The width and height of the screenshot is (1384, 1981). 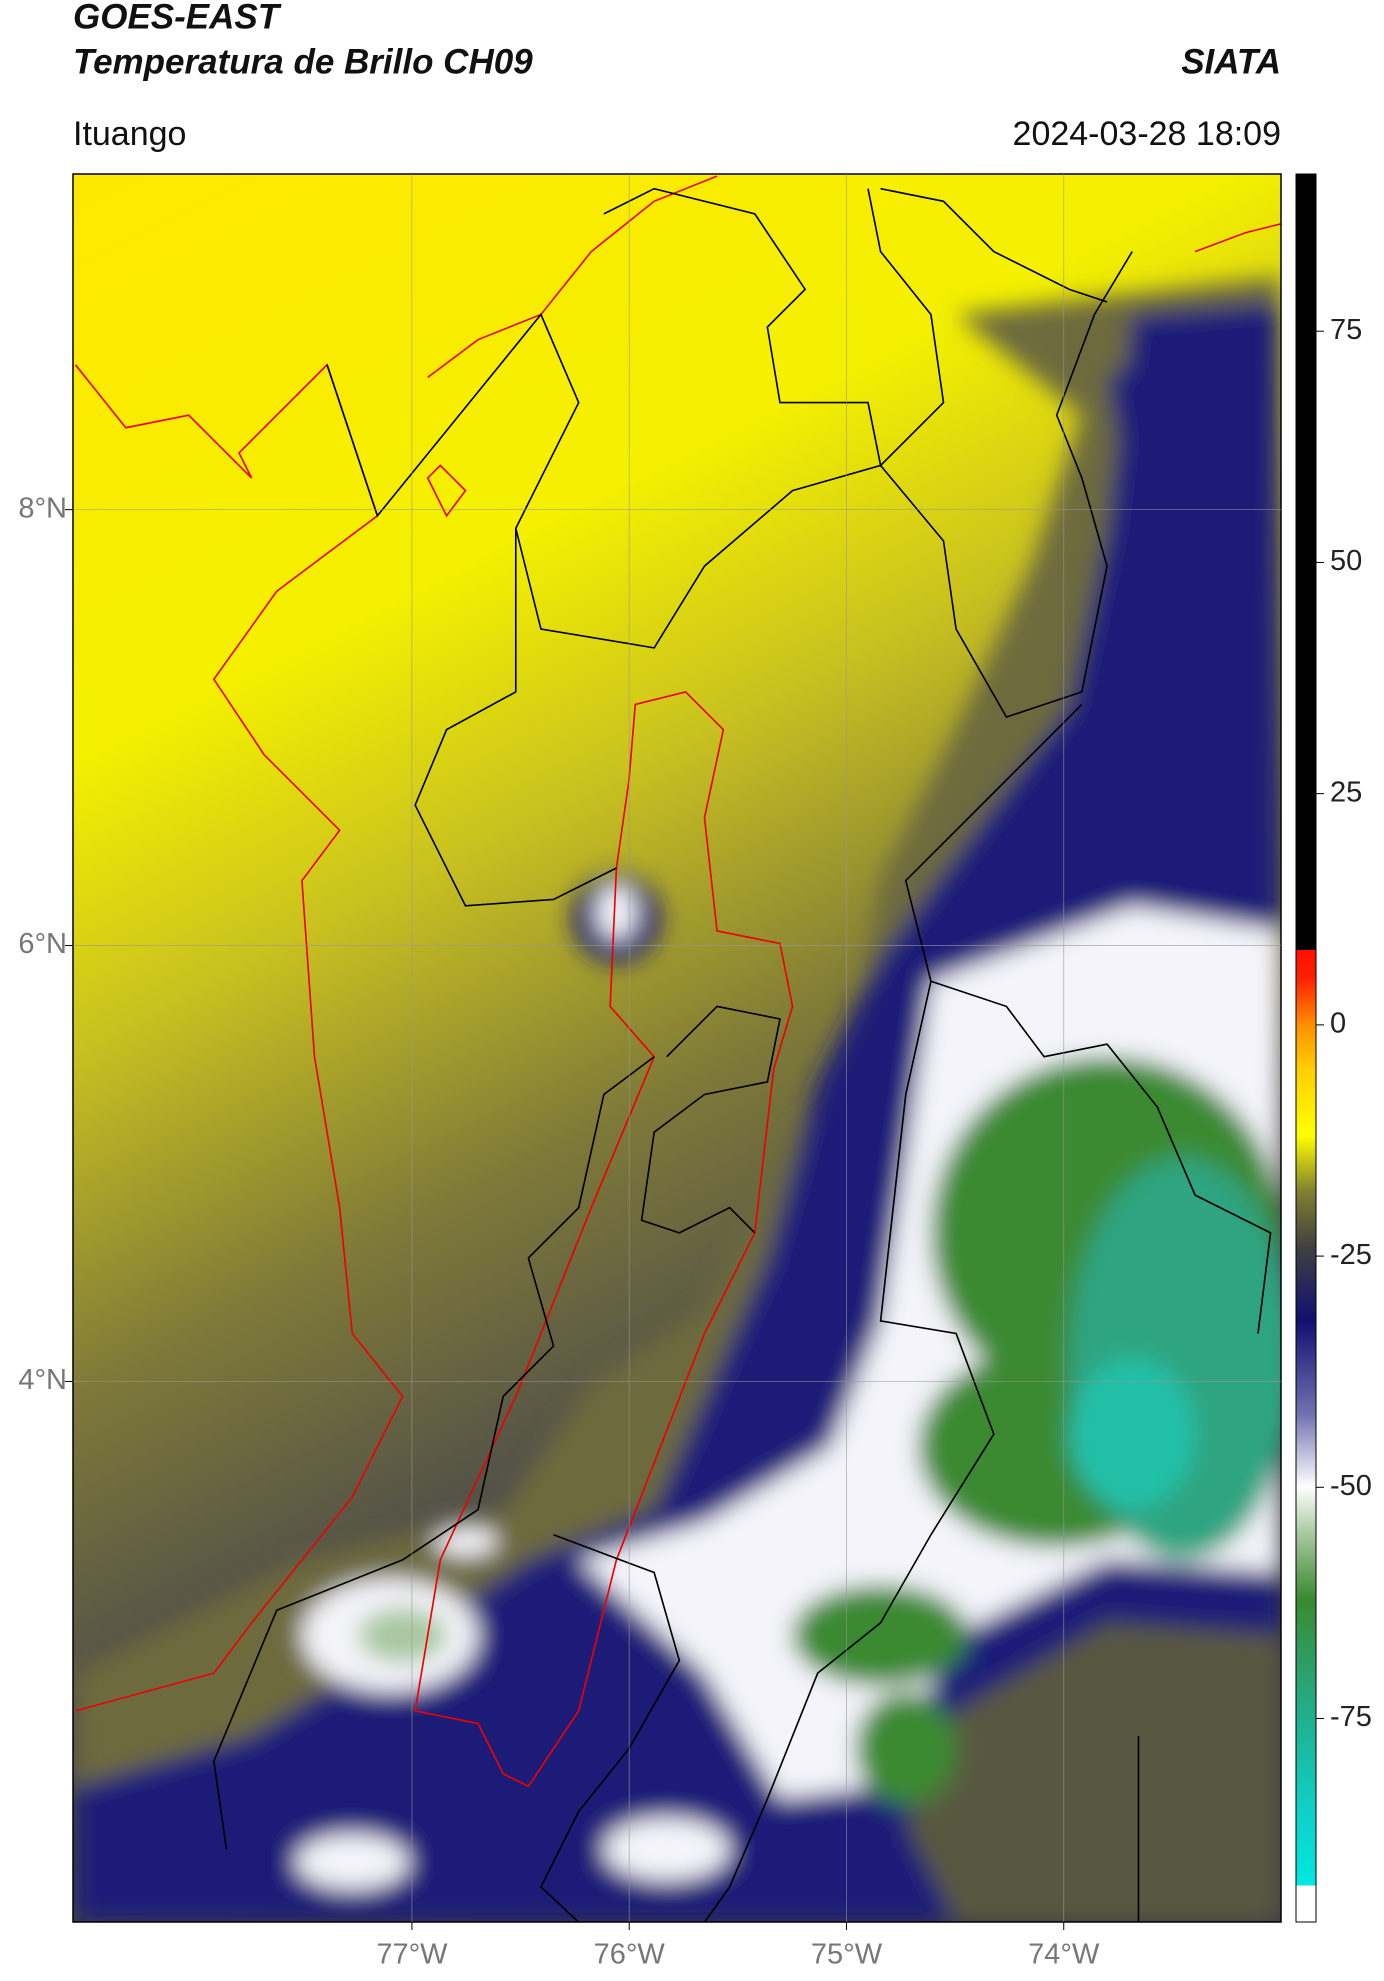 I want to click on colorbar-label: 75, so click(x=1346, y=330).